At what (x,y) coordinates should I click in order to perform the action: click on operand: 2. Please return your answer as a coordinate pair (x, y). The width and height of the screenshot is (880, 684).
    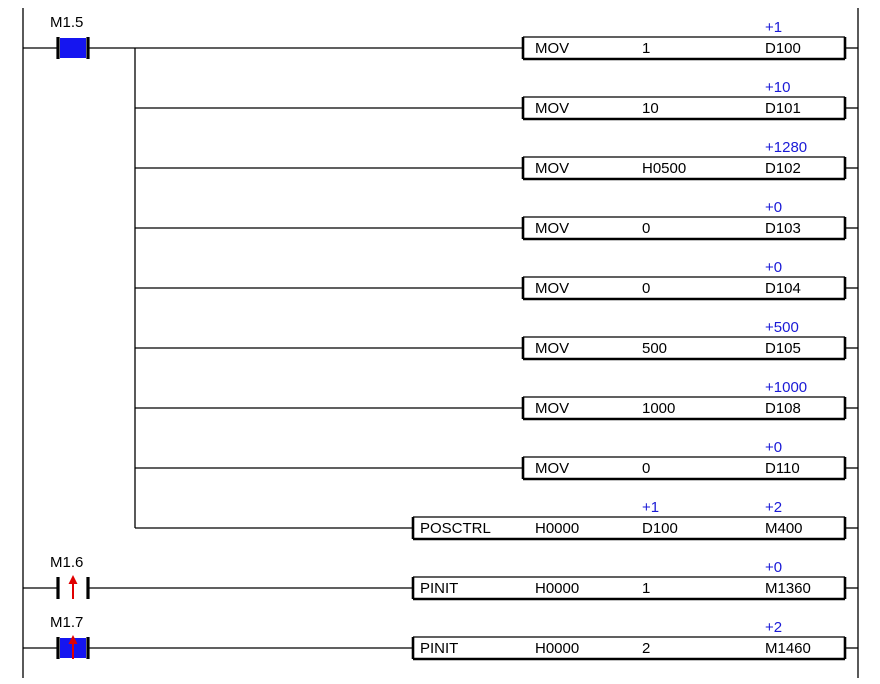
    Looking at the image, I should click on (646, 648).